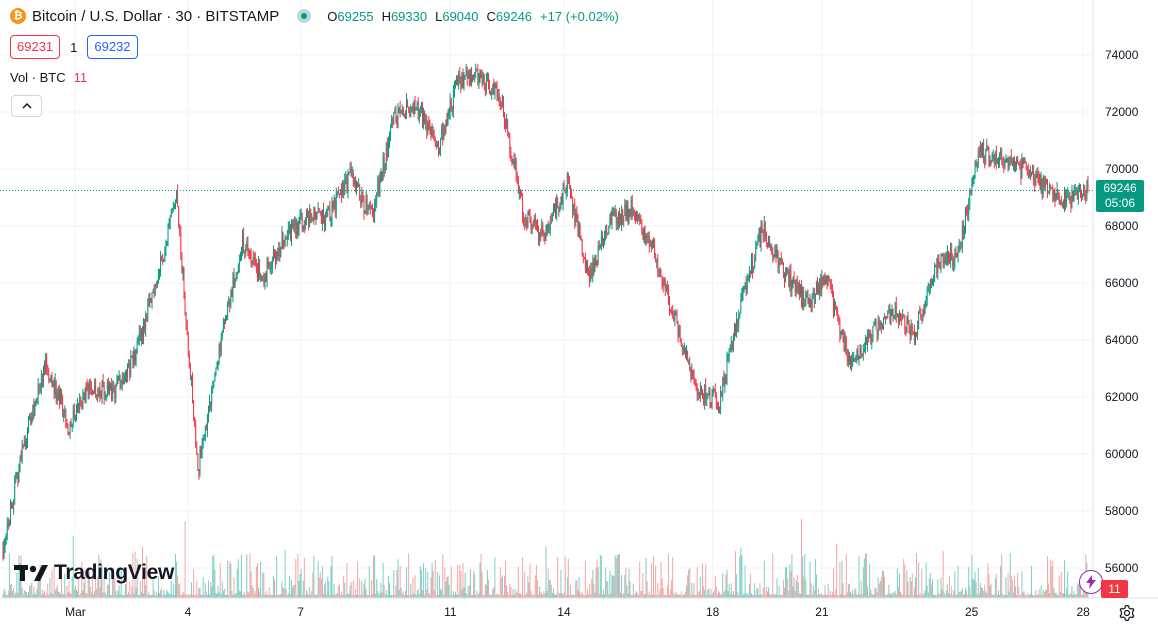 The width and height of the screenshot is (1158, 625). I want to click on gear-icon, so click(1127, 613).